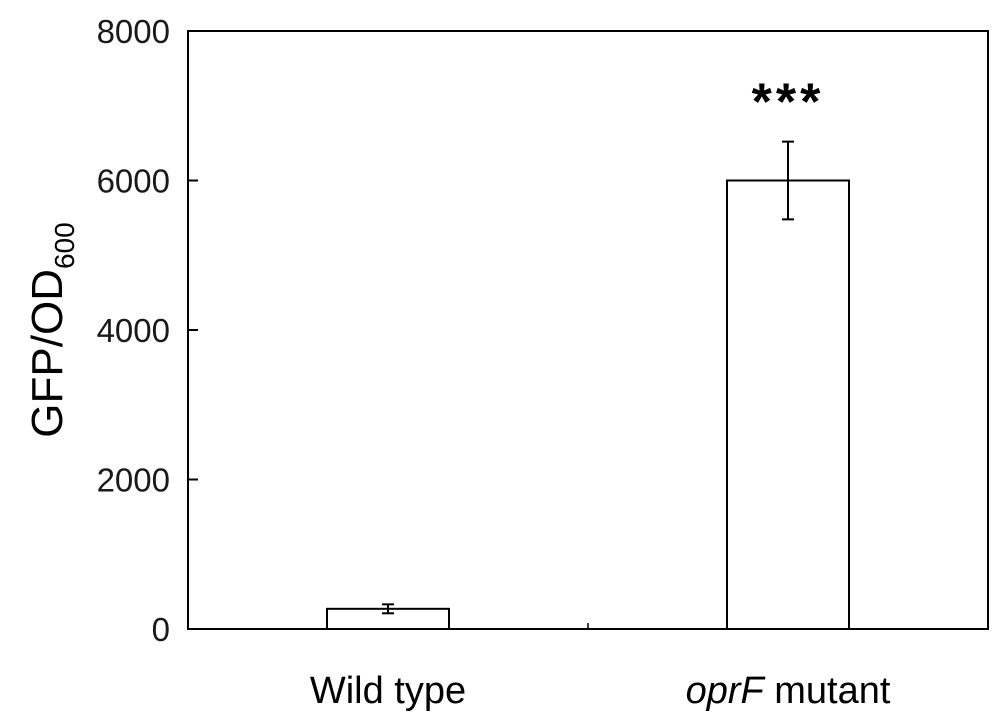  Describe the element at coordinates (161, 629) in the screenshot. I see `y-tick-label-0: 0` at that location.